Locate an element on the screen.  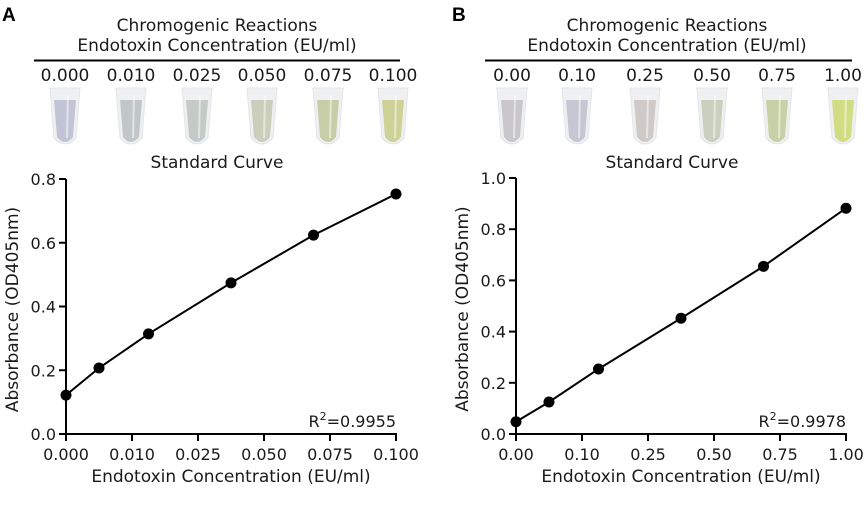
r-squared-annotation: R2=0.9978 is located at coordinates (802, 420).